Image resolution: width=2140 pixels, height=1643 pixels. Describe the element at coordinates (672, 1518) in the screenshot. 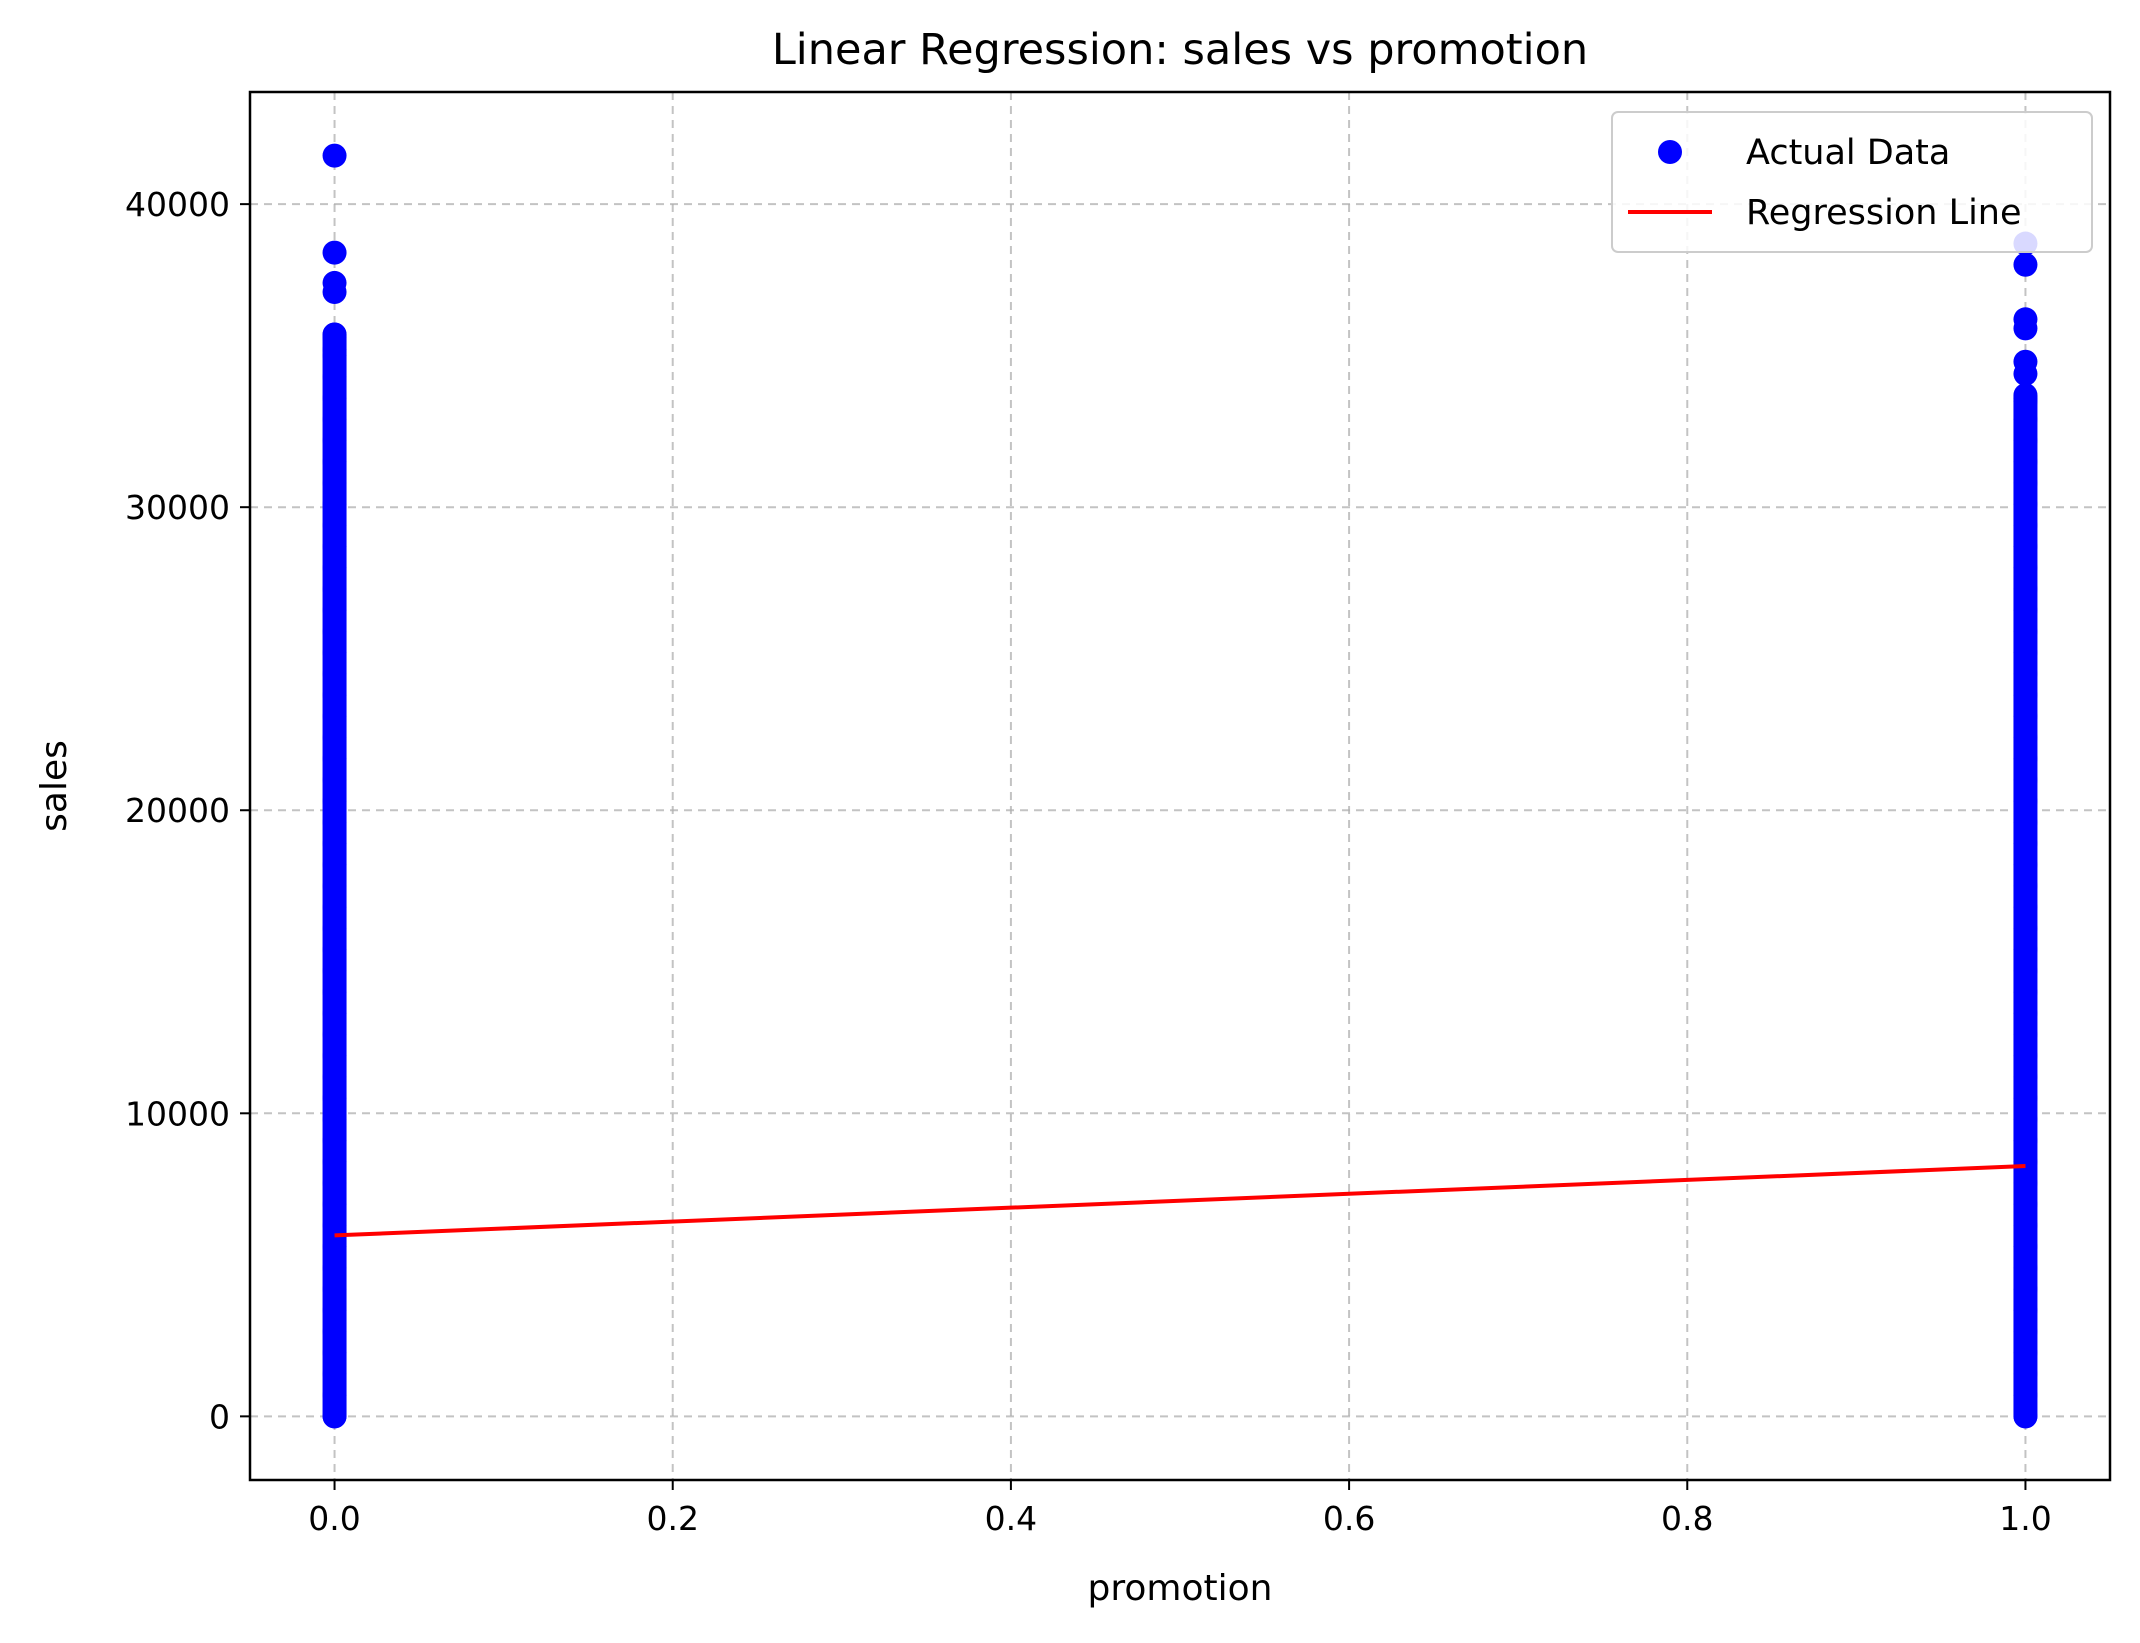

I see `x-tick-label: 0.2` at that location.